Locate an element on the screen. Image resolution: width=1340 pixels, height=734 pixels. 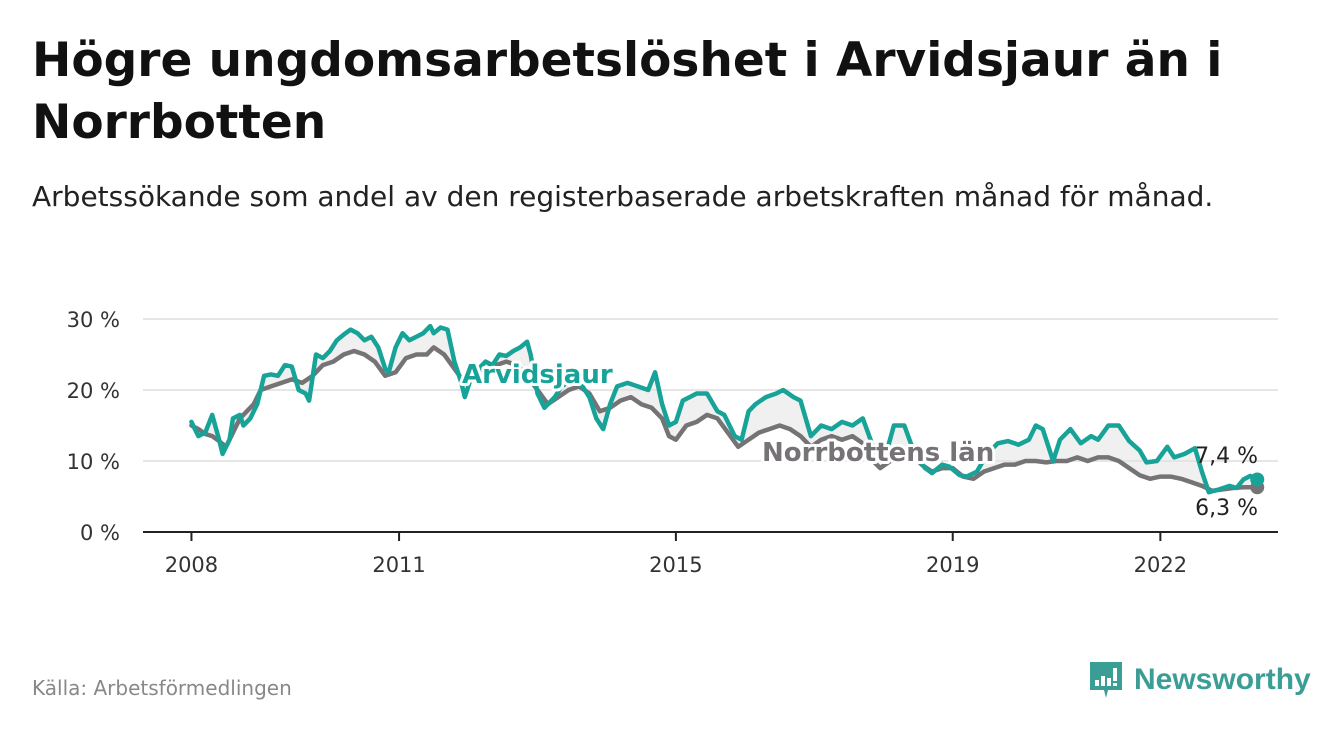
end-label-arvidsjaur: 7,4 % is located at coordinates (1226, 456).